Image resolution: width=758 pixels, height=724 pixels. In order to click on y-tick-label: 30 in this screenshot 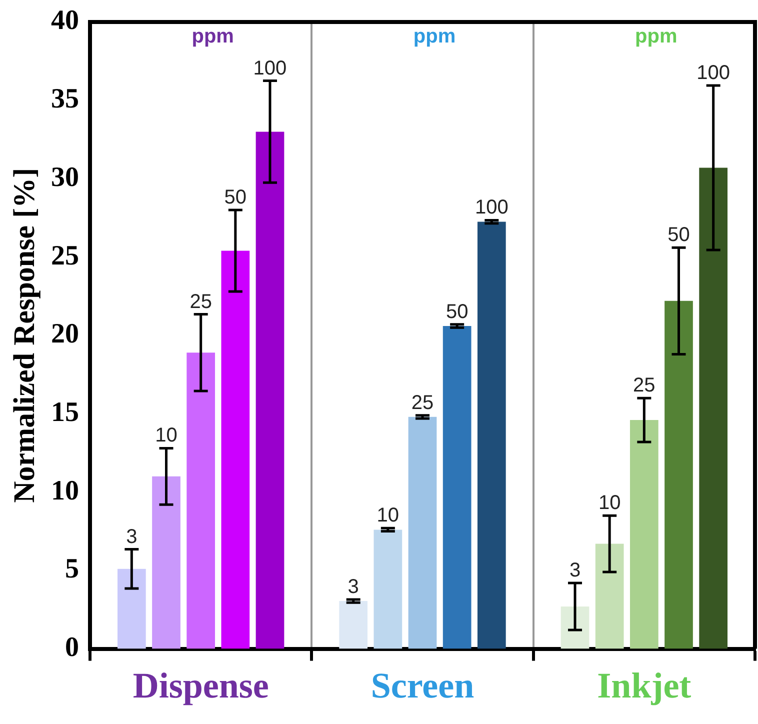, I will do `click(65, 177)`.